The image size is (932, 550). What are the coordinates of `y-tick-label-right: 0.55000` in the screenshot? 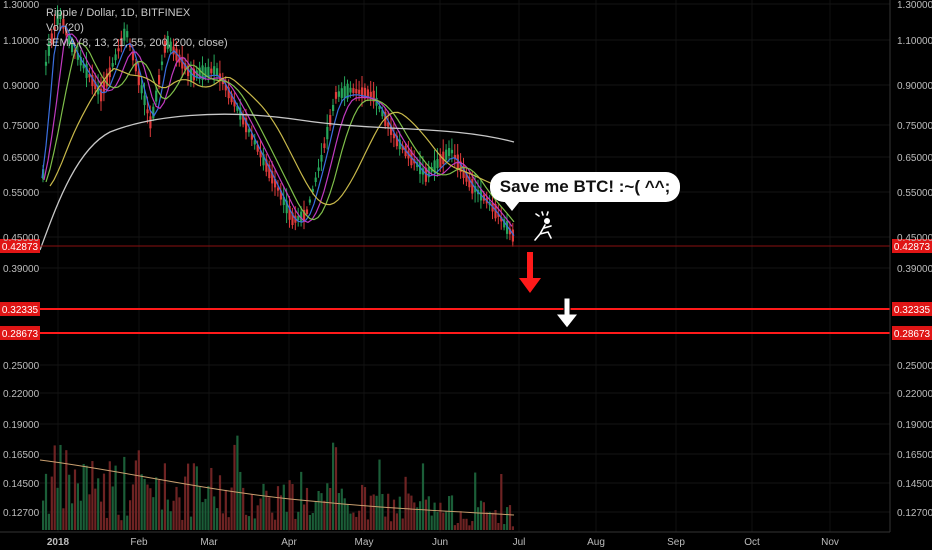 It's located at (914, 193).